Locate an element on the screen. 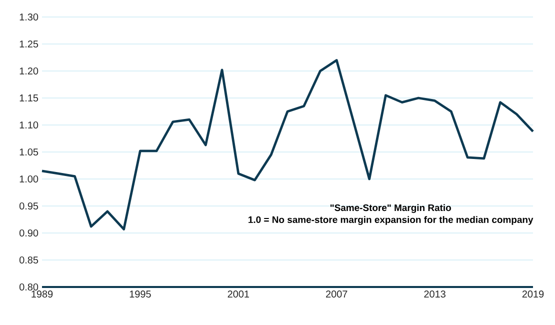 This screenshot has width=555, height=325. x-tick-label: 2013 is located at coordinates (435, 294).